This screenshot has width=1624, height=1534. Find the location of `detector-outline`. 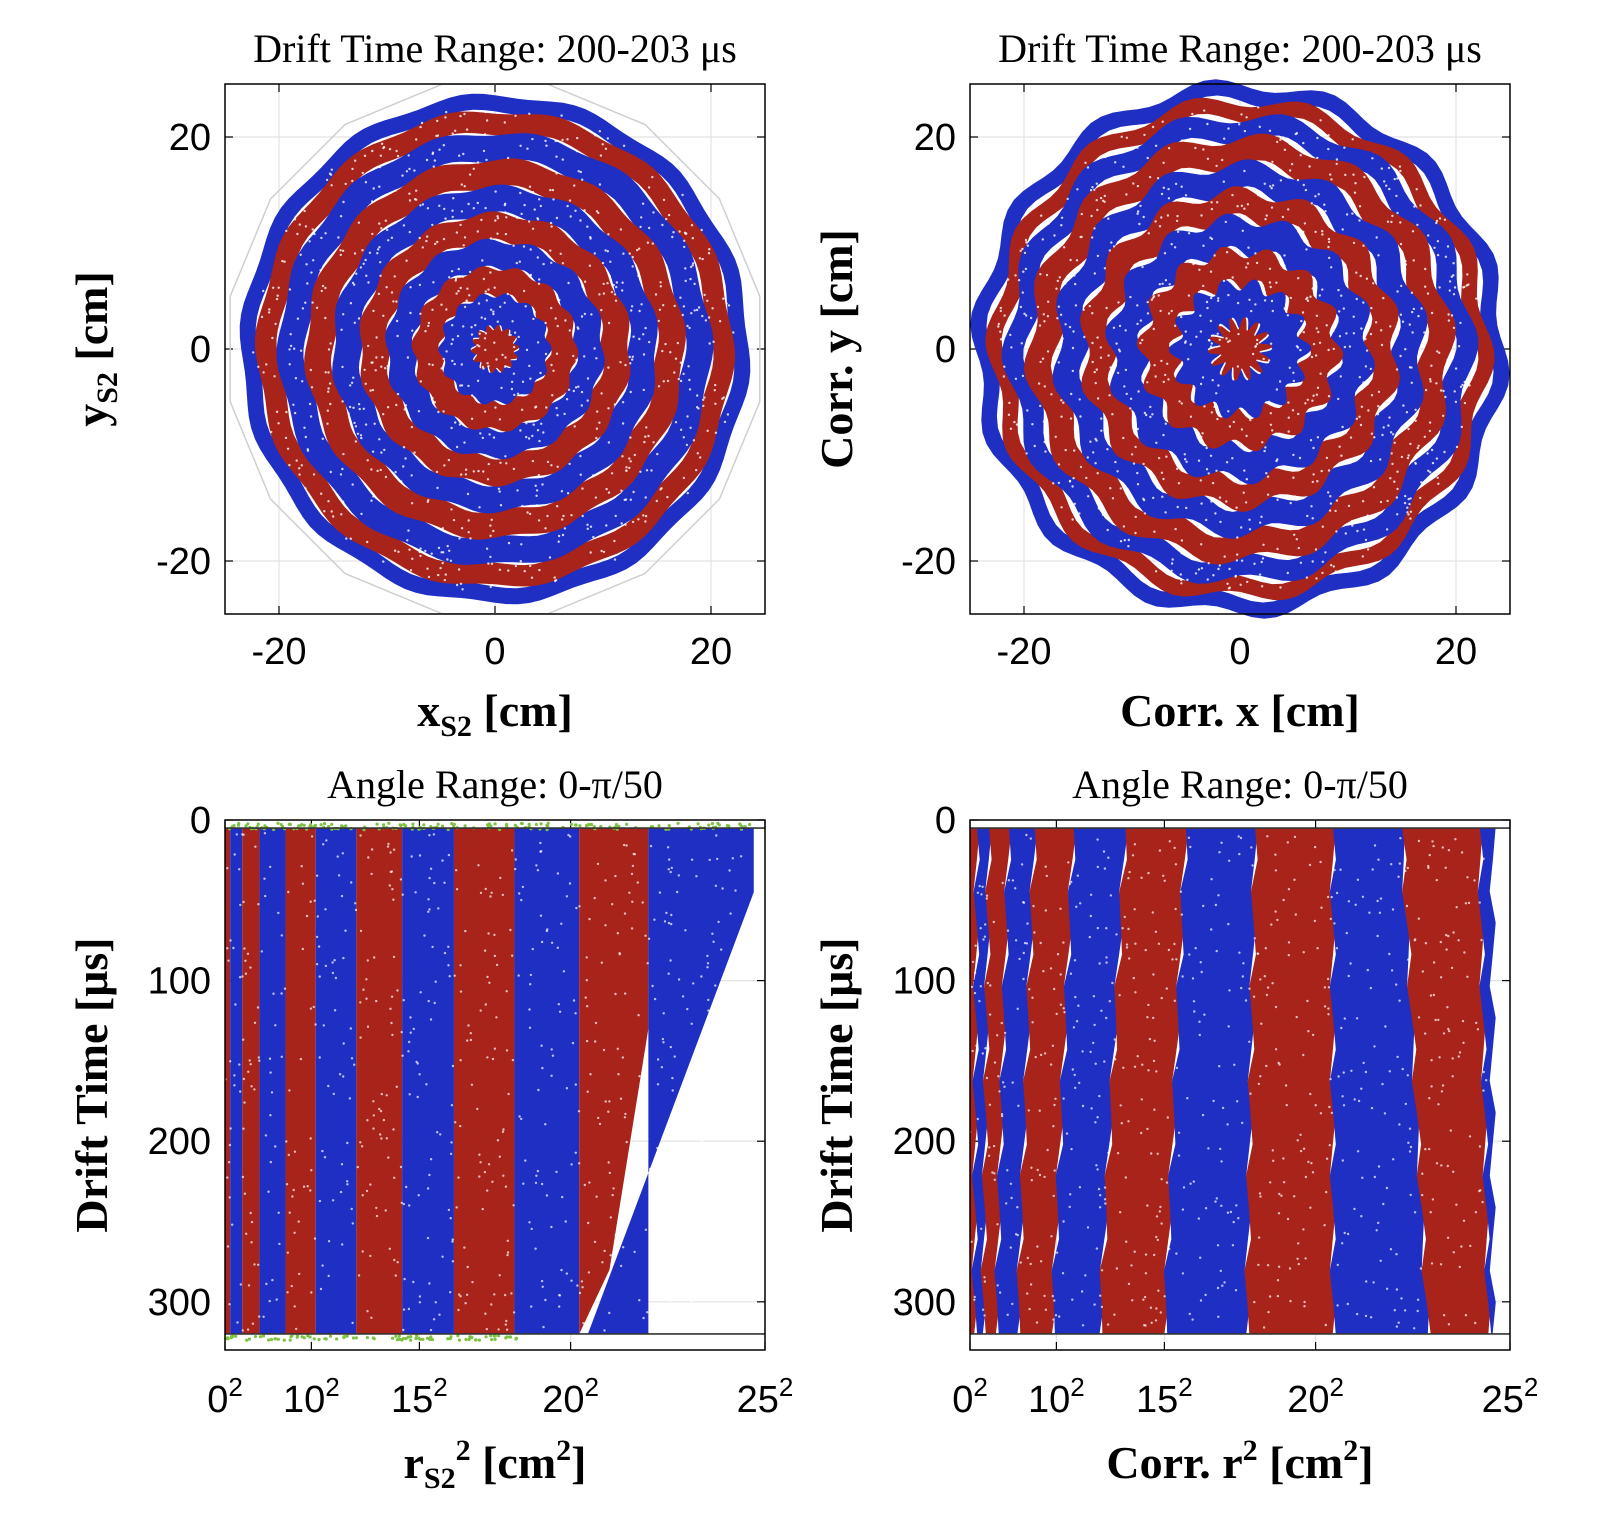

detector-outline is located at coordinates (495, 349).